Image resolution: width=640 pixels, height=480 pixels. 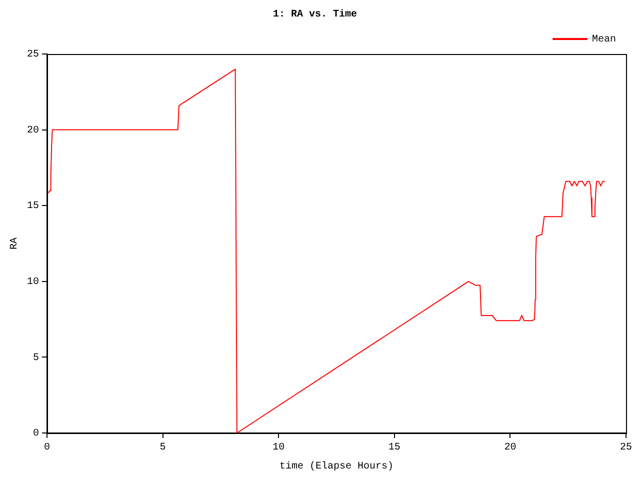 I want to click on chart-title: 1: RA vs. Time, so click(x=315, y=14).